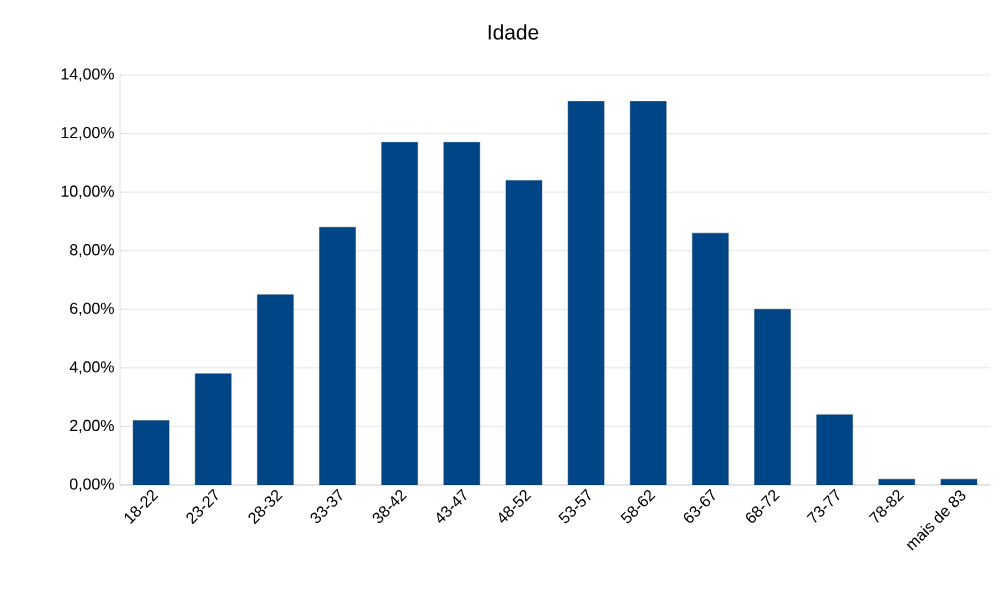 This screenshot has height=610, width=1006. I want to click on y-tick-label: 10,00%, so click(87, 192).